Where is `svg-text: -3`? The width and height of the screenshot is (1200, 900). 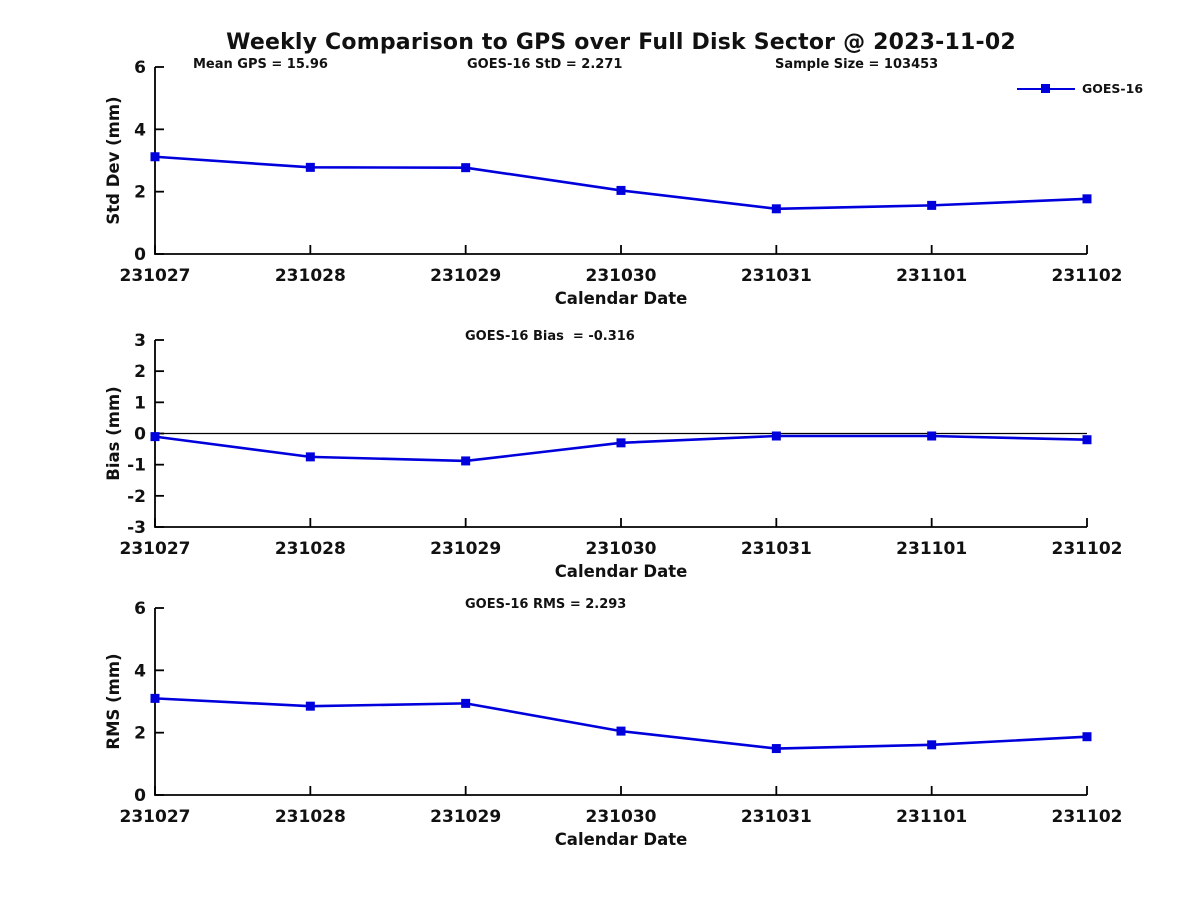 svg-text: -3 is located at coordinates (136, 528).